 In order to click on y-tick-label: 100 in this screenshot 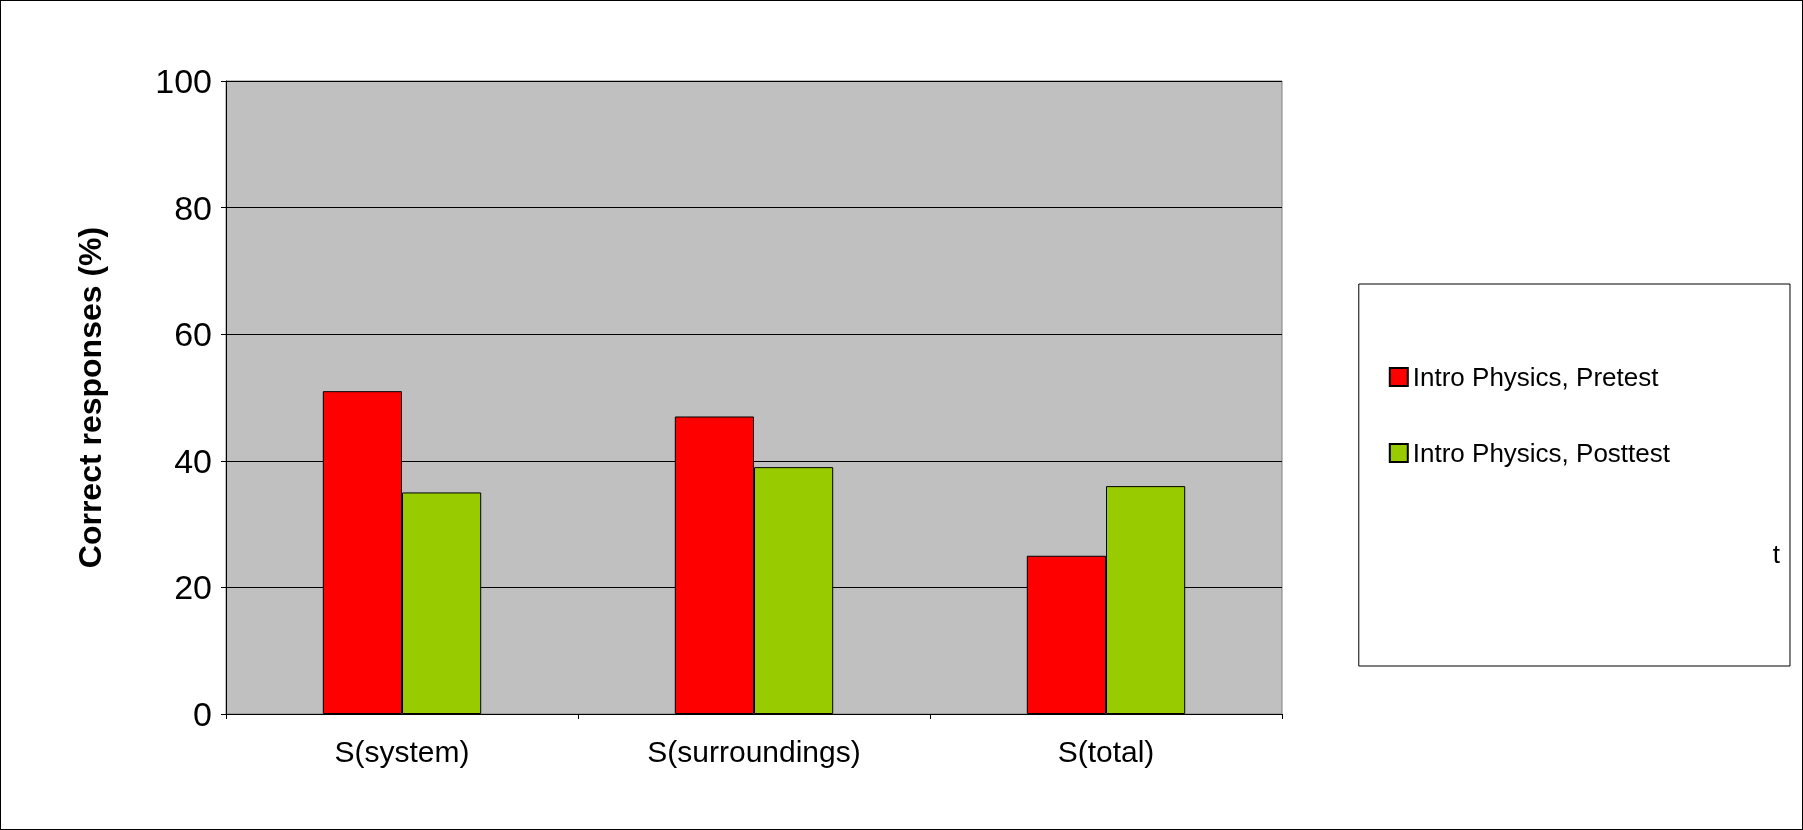, I will do `click(183, 81)`.